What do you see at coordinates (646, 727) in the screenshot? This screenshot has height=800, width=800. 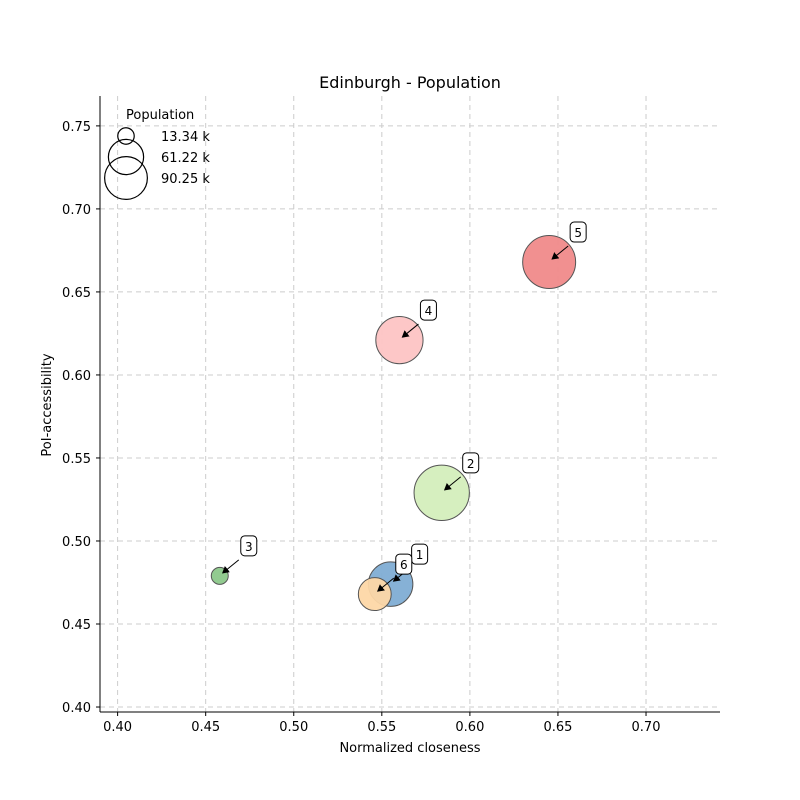 I see `x-tick-label: 0.70` at bounding box center [646, 727].